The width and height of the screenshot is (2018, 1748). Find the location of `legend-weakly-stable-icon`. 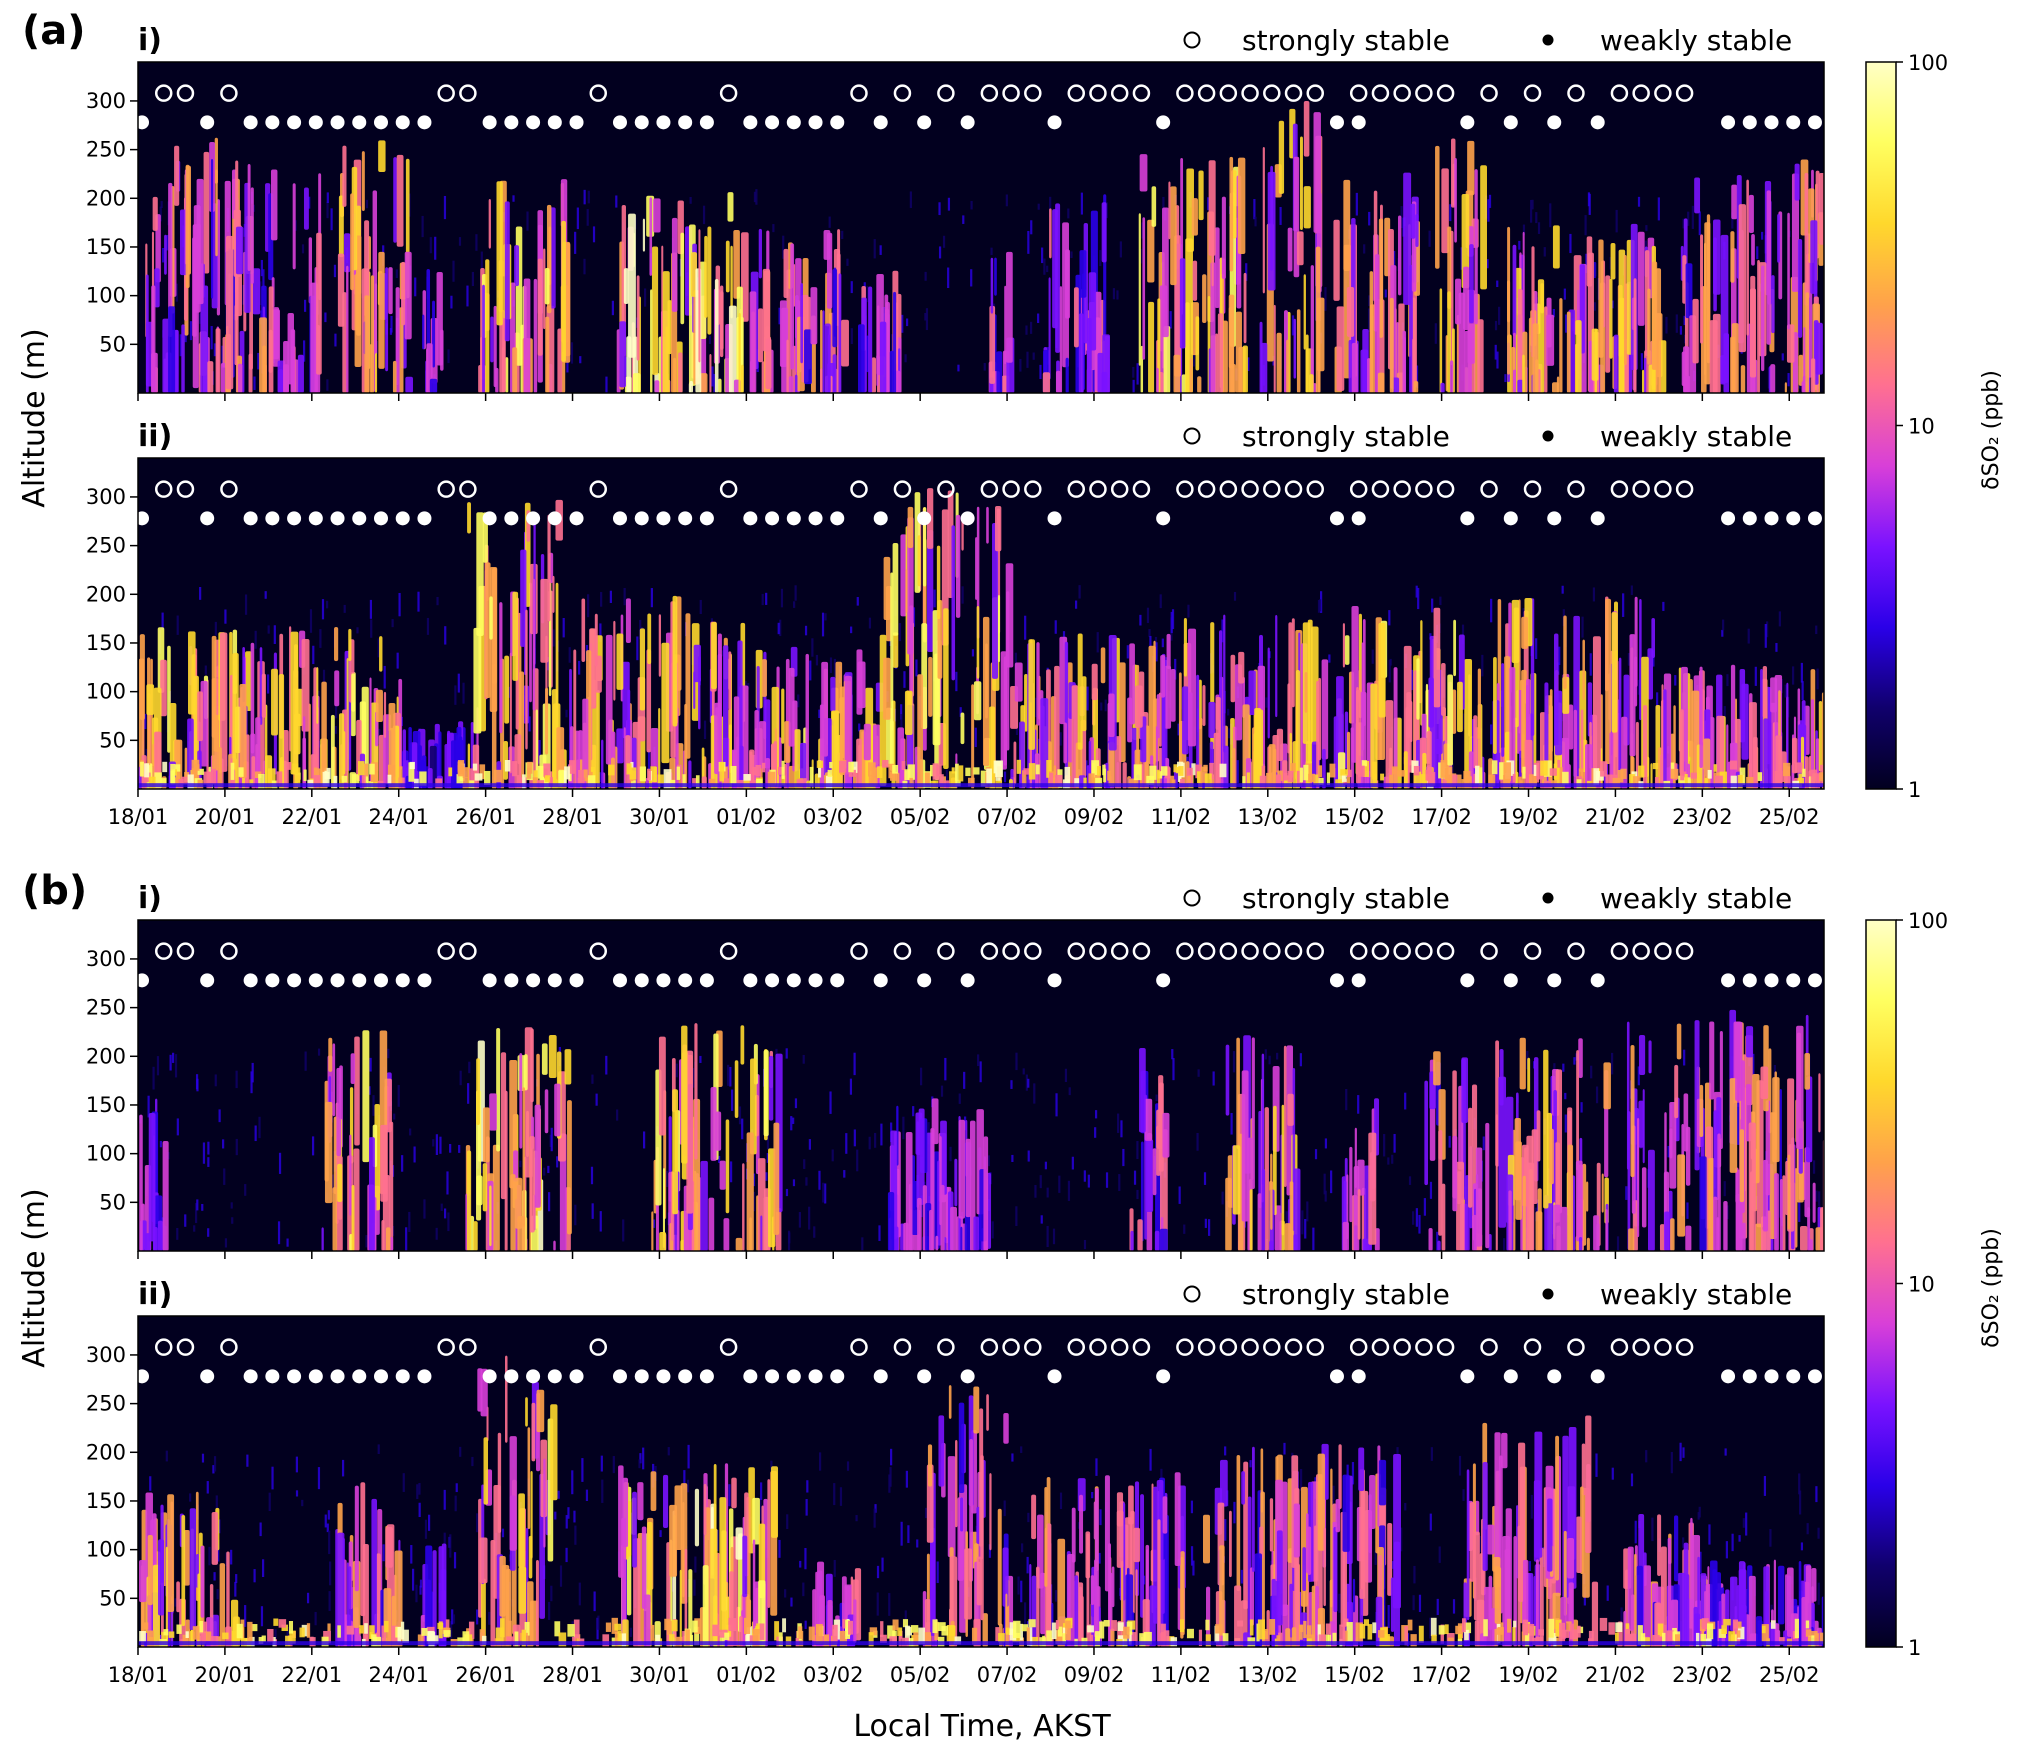

legend-weakly-stable-icon is located at coordinates (1548, 40).